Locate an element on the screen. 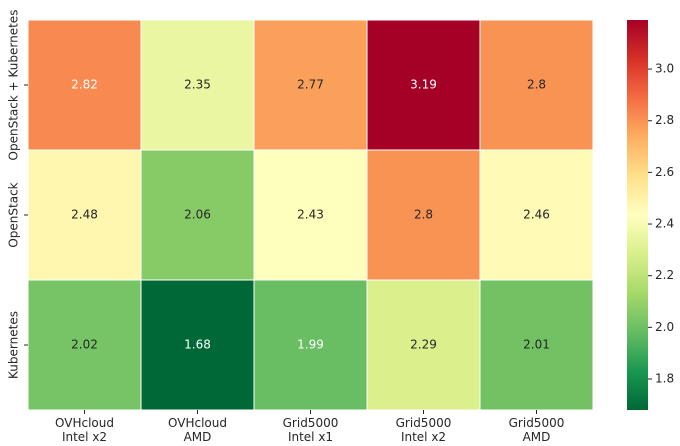 This screenshot has height=446, width=680. cell-label: 2.48 is located at coordinates (84, 215).